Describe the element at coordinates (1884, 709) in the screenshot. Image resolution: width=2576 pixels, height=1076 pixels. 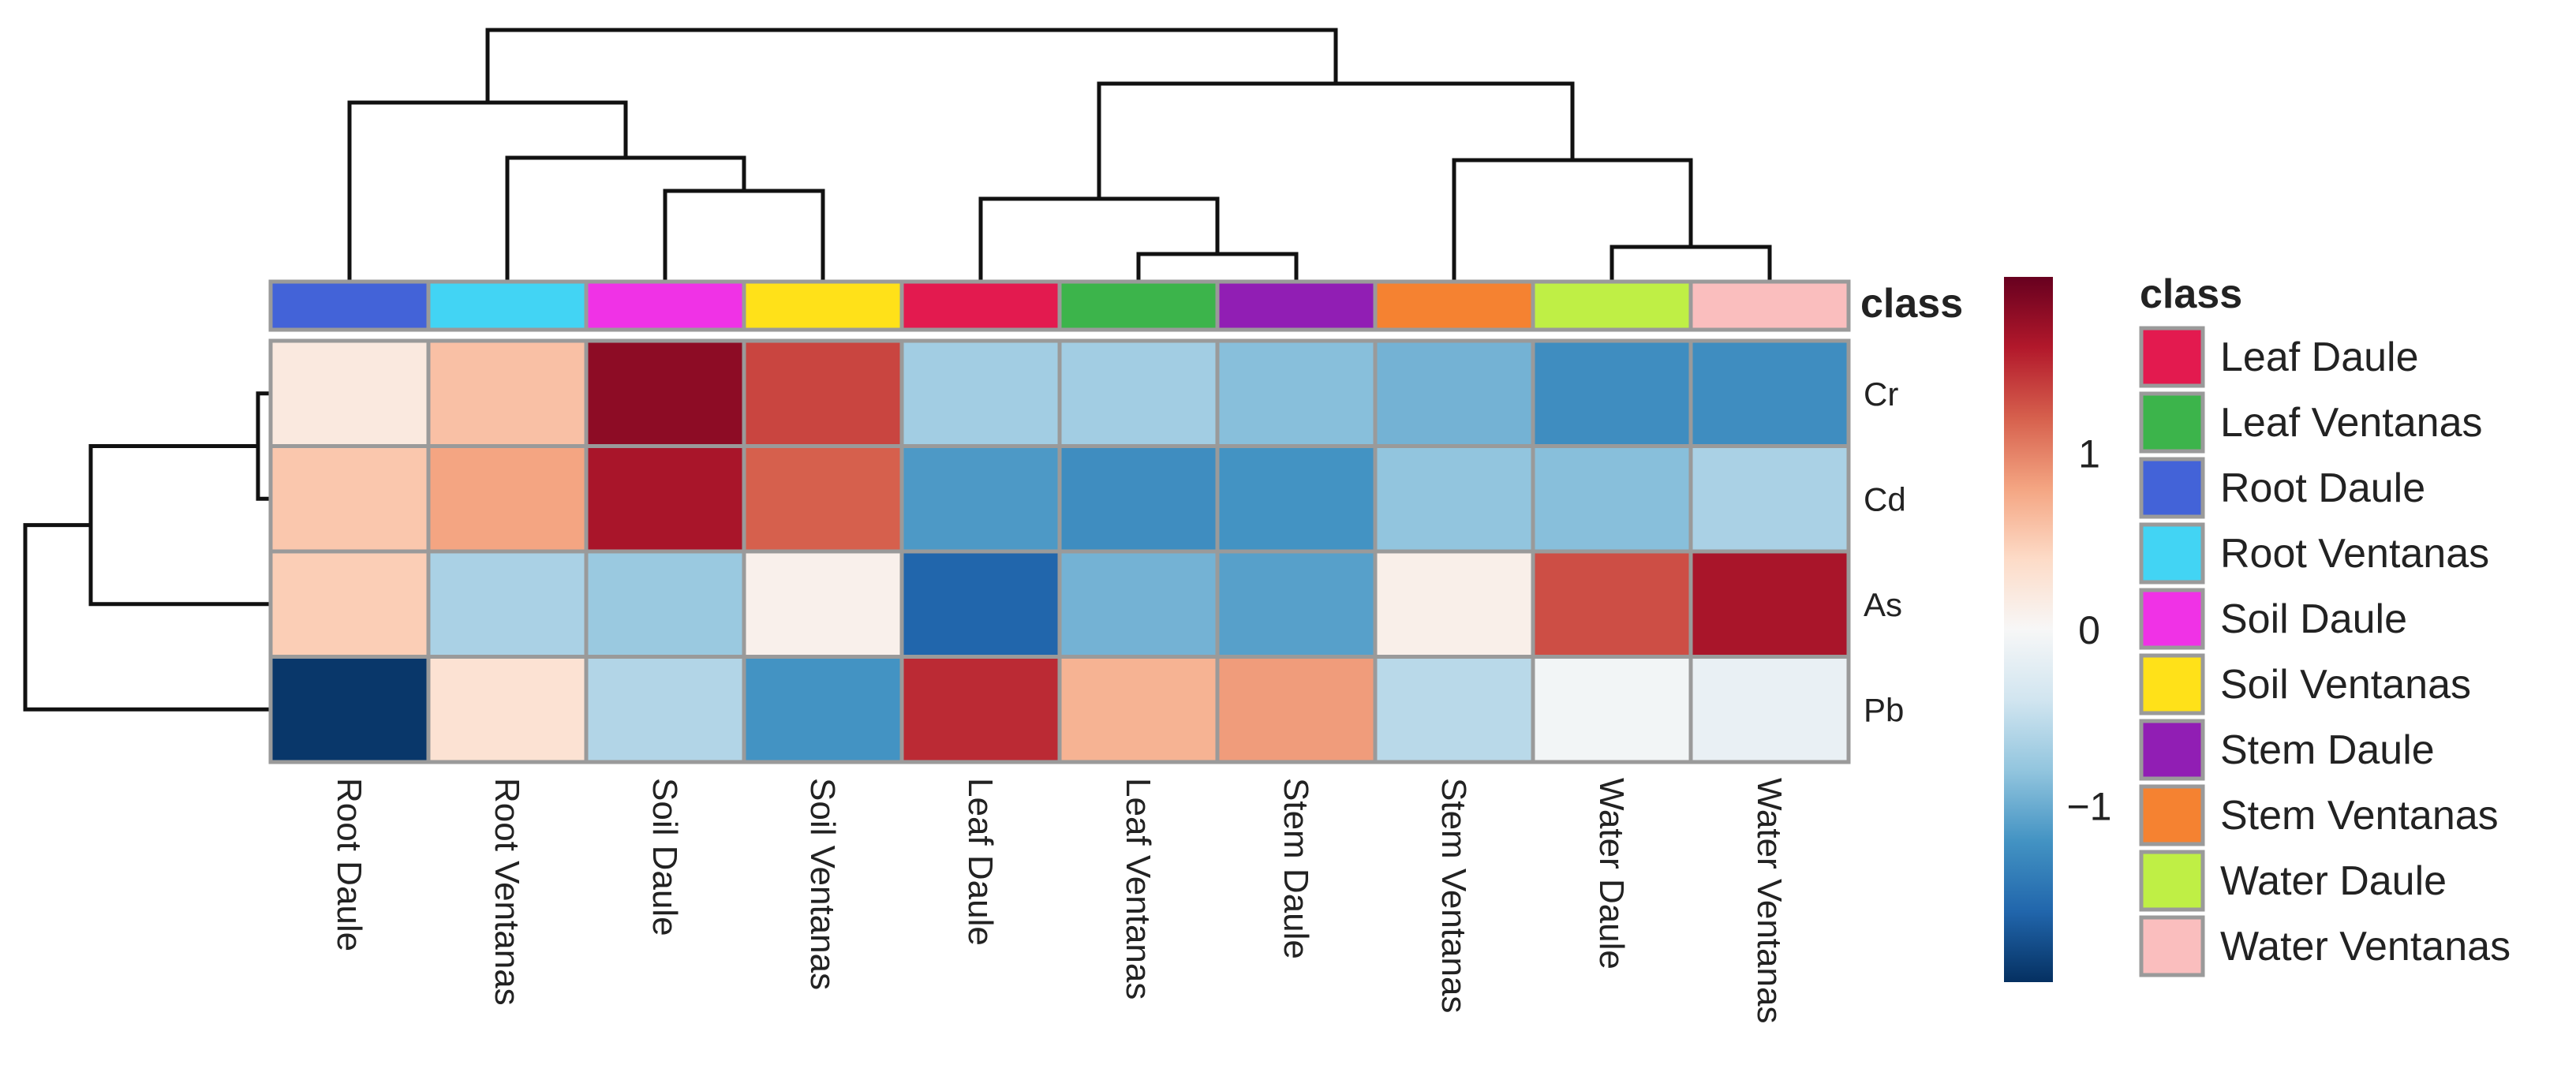
I see `row-label: Pb` at that location.